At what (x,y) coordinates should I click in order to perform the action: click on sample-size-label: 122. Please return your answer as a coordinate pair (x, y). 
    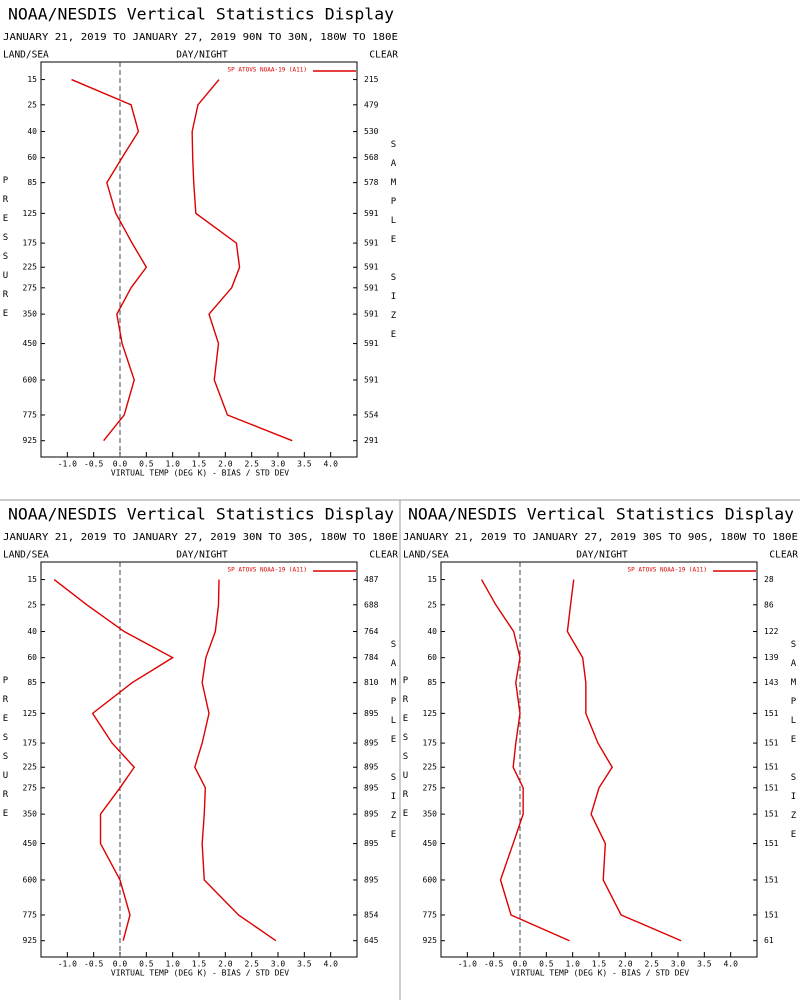
    Looking at the image, I should click on (771, 631).